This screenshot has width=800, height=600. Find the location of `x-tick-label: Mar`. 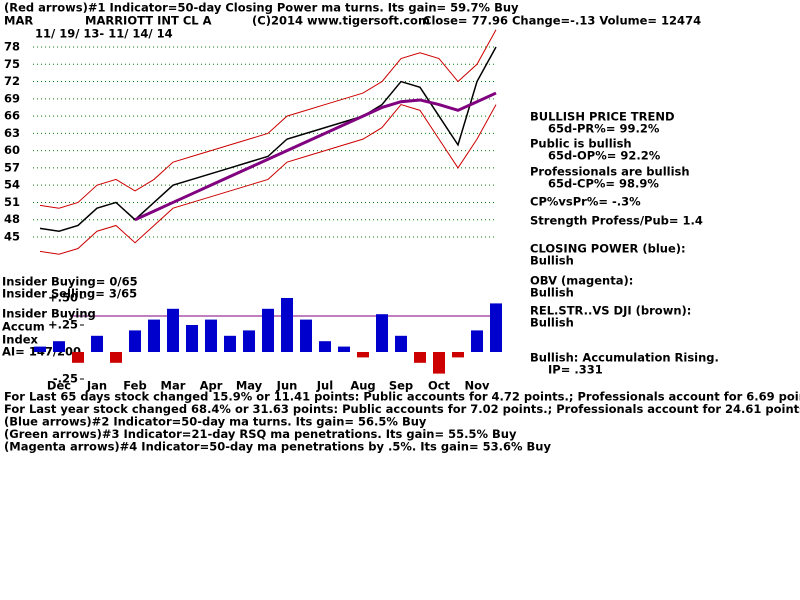

x-tick-label: Mar is located at coordinates (173, 386).